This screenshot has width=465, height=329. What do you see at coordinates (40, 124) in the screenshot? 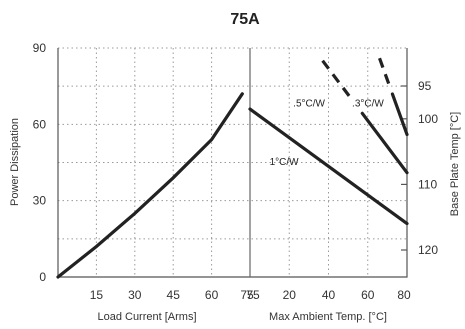
I see `left-y-tick-label: 60` at bounding box center [40, 124].